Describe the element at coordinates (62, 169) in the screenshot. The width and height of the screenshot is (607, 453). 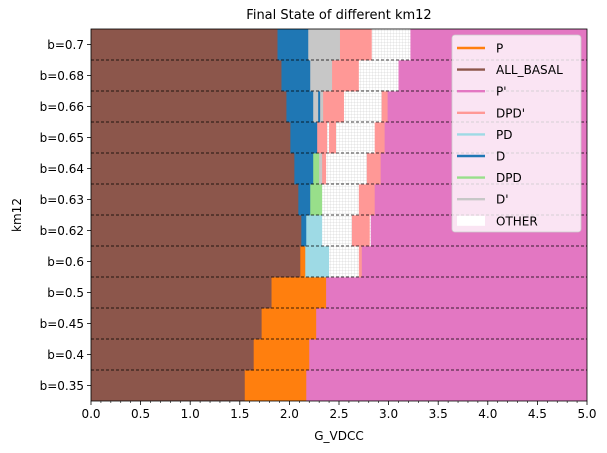
I see `y-tick-label-7: b=0.64` at that location.